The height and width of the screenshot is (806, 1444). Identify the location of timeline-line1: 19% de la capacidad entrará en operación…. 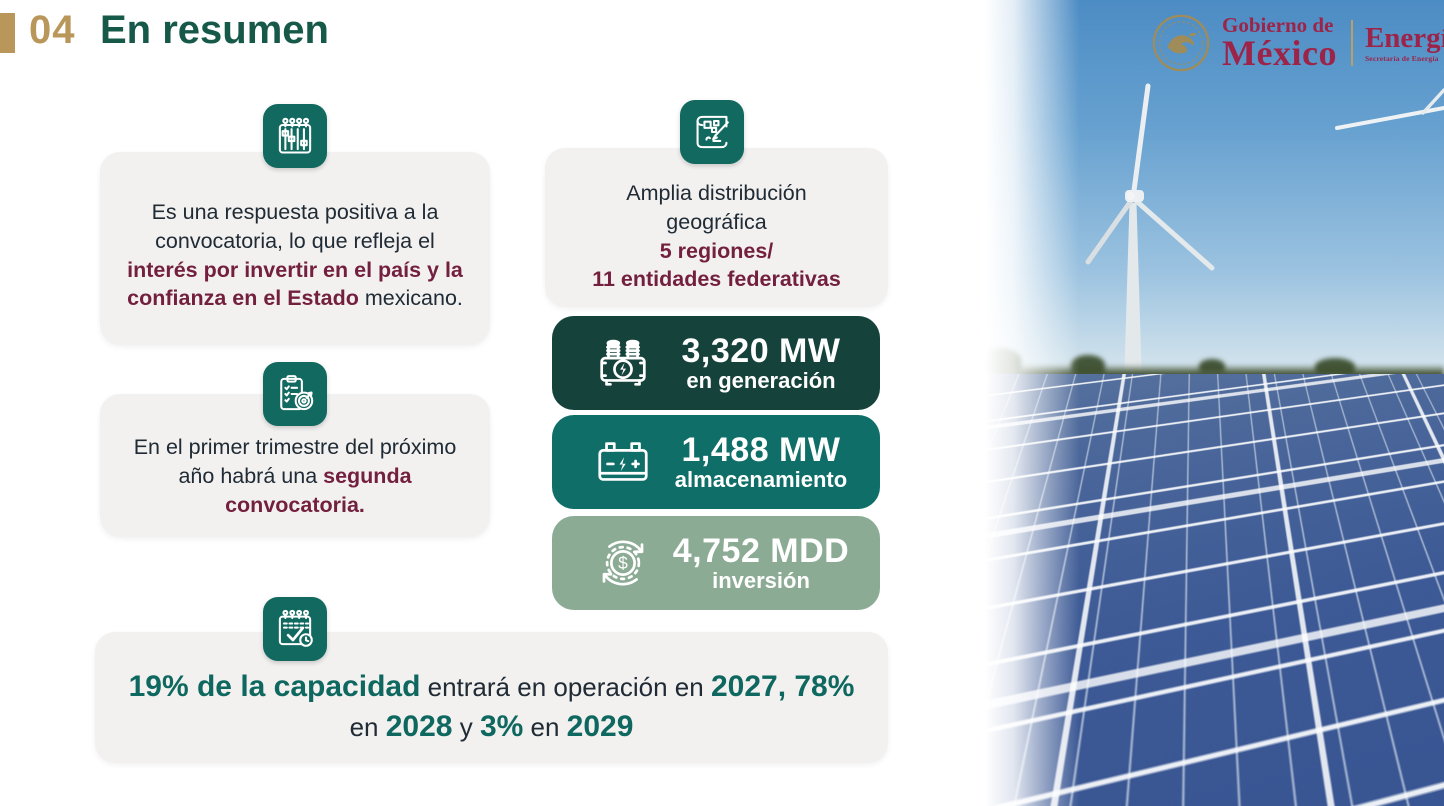
(492, 687).